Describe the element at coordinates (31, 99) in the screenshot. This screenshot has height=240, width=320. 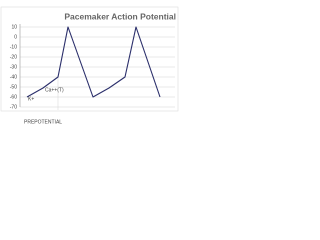
I see `annotation: K+` at that location.